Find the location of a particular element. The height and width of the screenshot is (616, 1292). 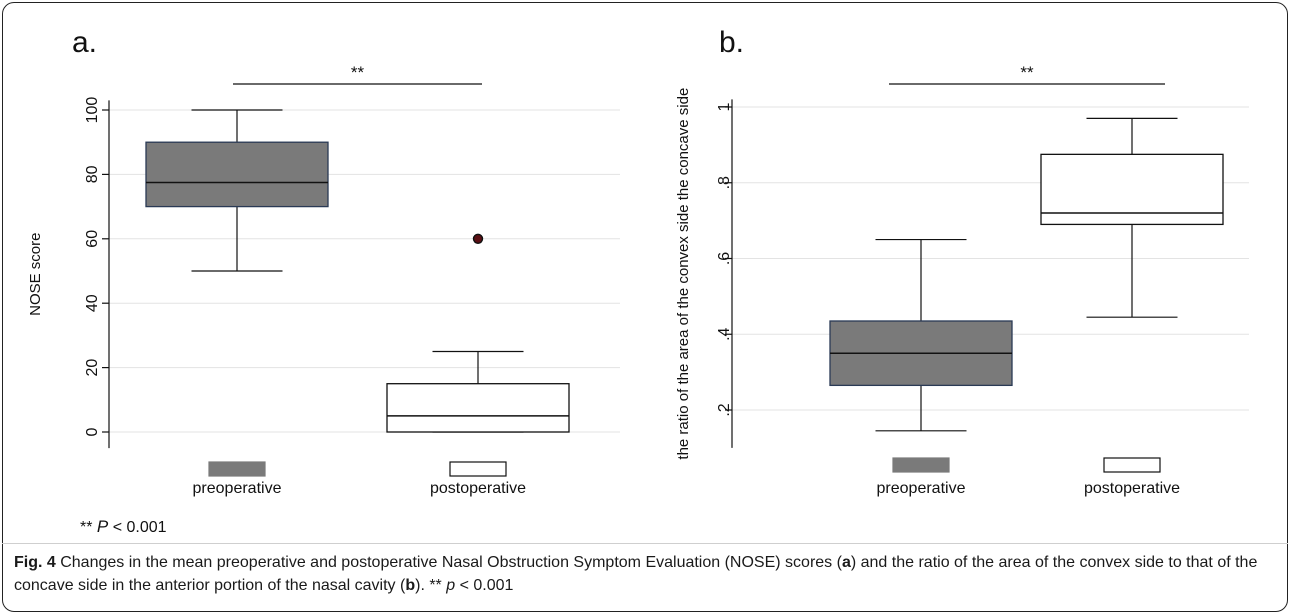

outlier-point is located at coordinates (478, 239).